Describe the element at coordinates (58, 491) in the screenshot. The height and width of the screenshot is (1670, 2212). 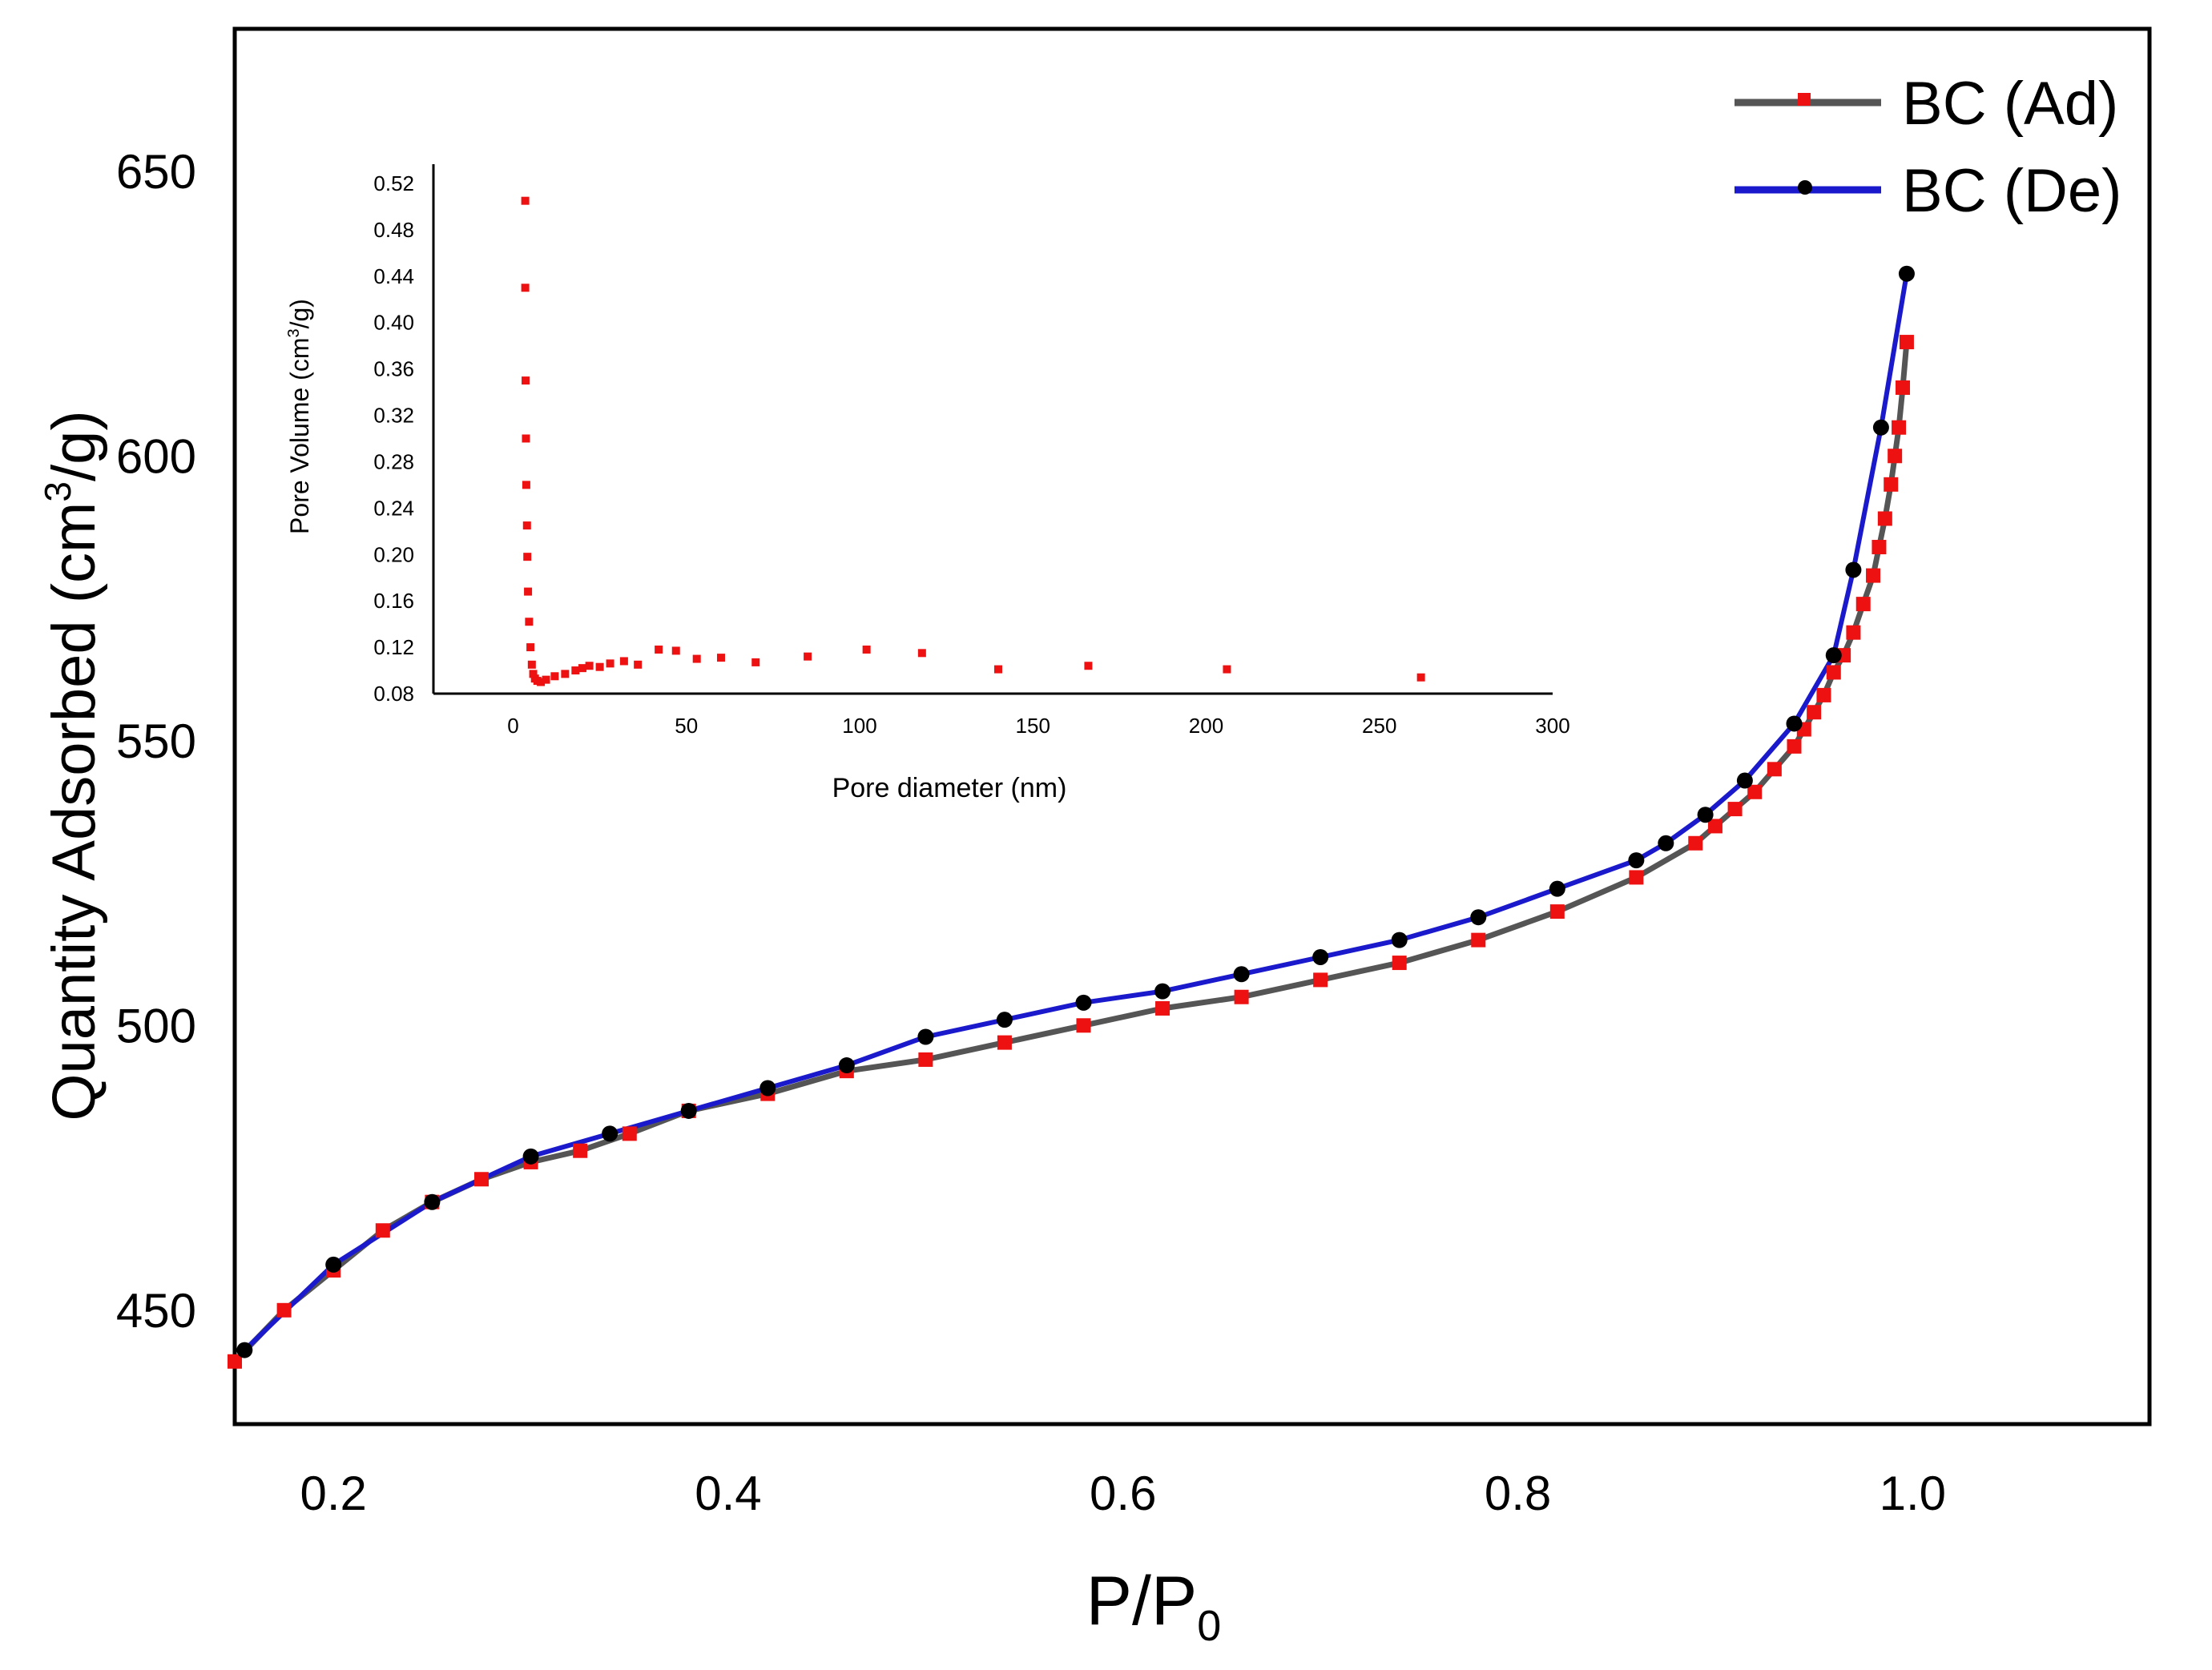
I see `main-y-axis-title-superscript: 3` at that location.